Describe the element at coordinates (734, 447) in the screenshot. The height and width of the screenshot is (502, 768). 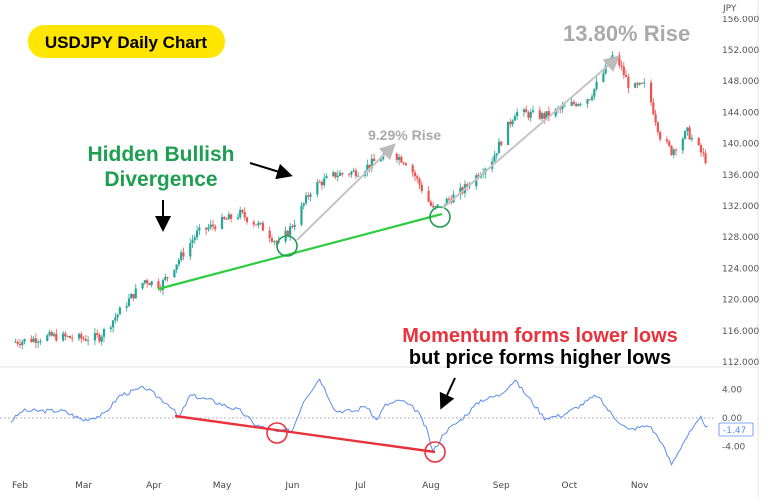
I see `momentum-tick-label: -4.00` at that location.